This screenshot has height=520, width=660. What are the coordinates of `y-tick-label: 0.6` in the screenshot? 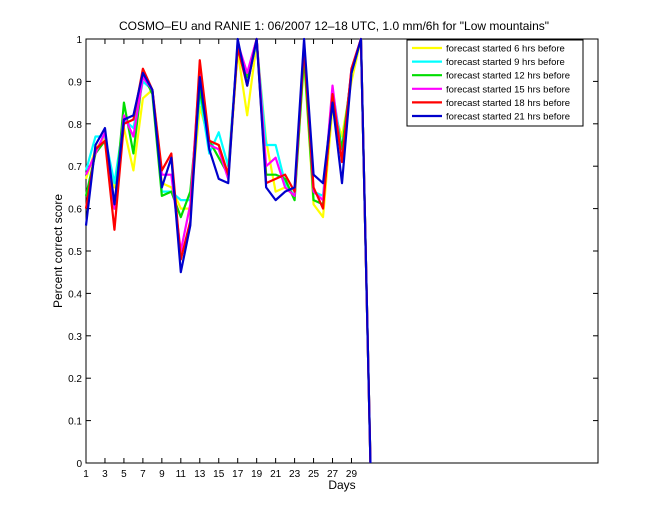 It's located at (75, 210).